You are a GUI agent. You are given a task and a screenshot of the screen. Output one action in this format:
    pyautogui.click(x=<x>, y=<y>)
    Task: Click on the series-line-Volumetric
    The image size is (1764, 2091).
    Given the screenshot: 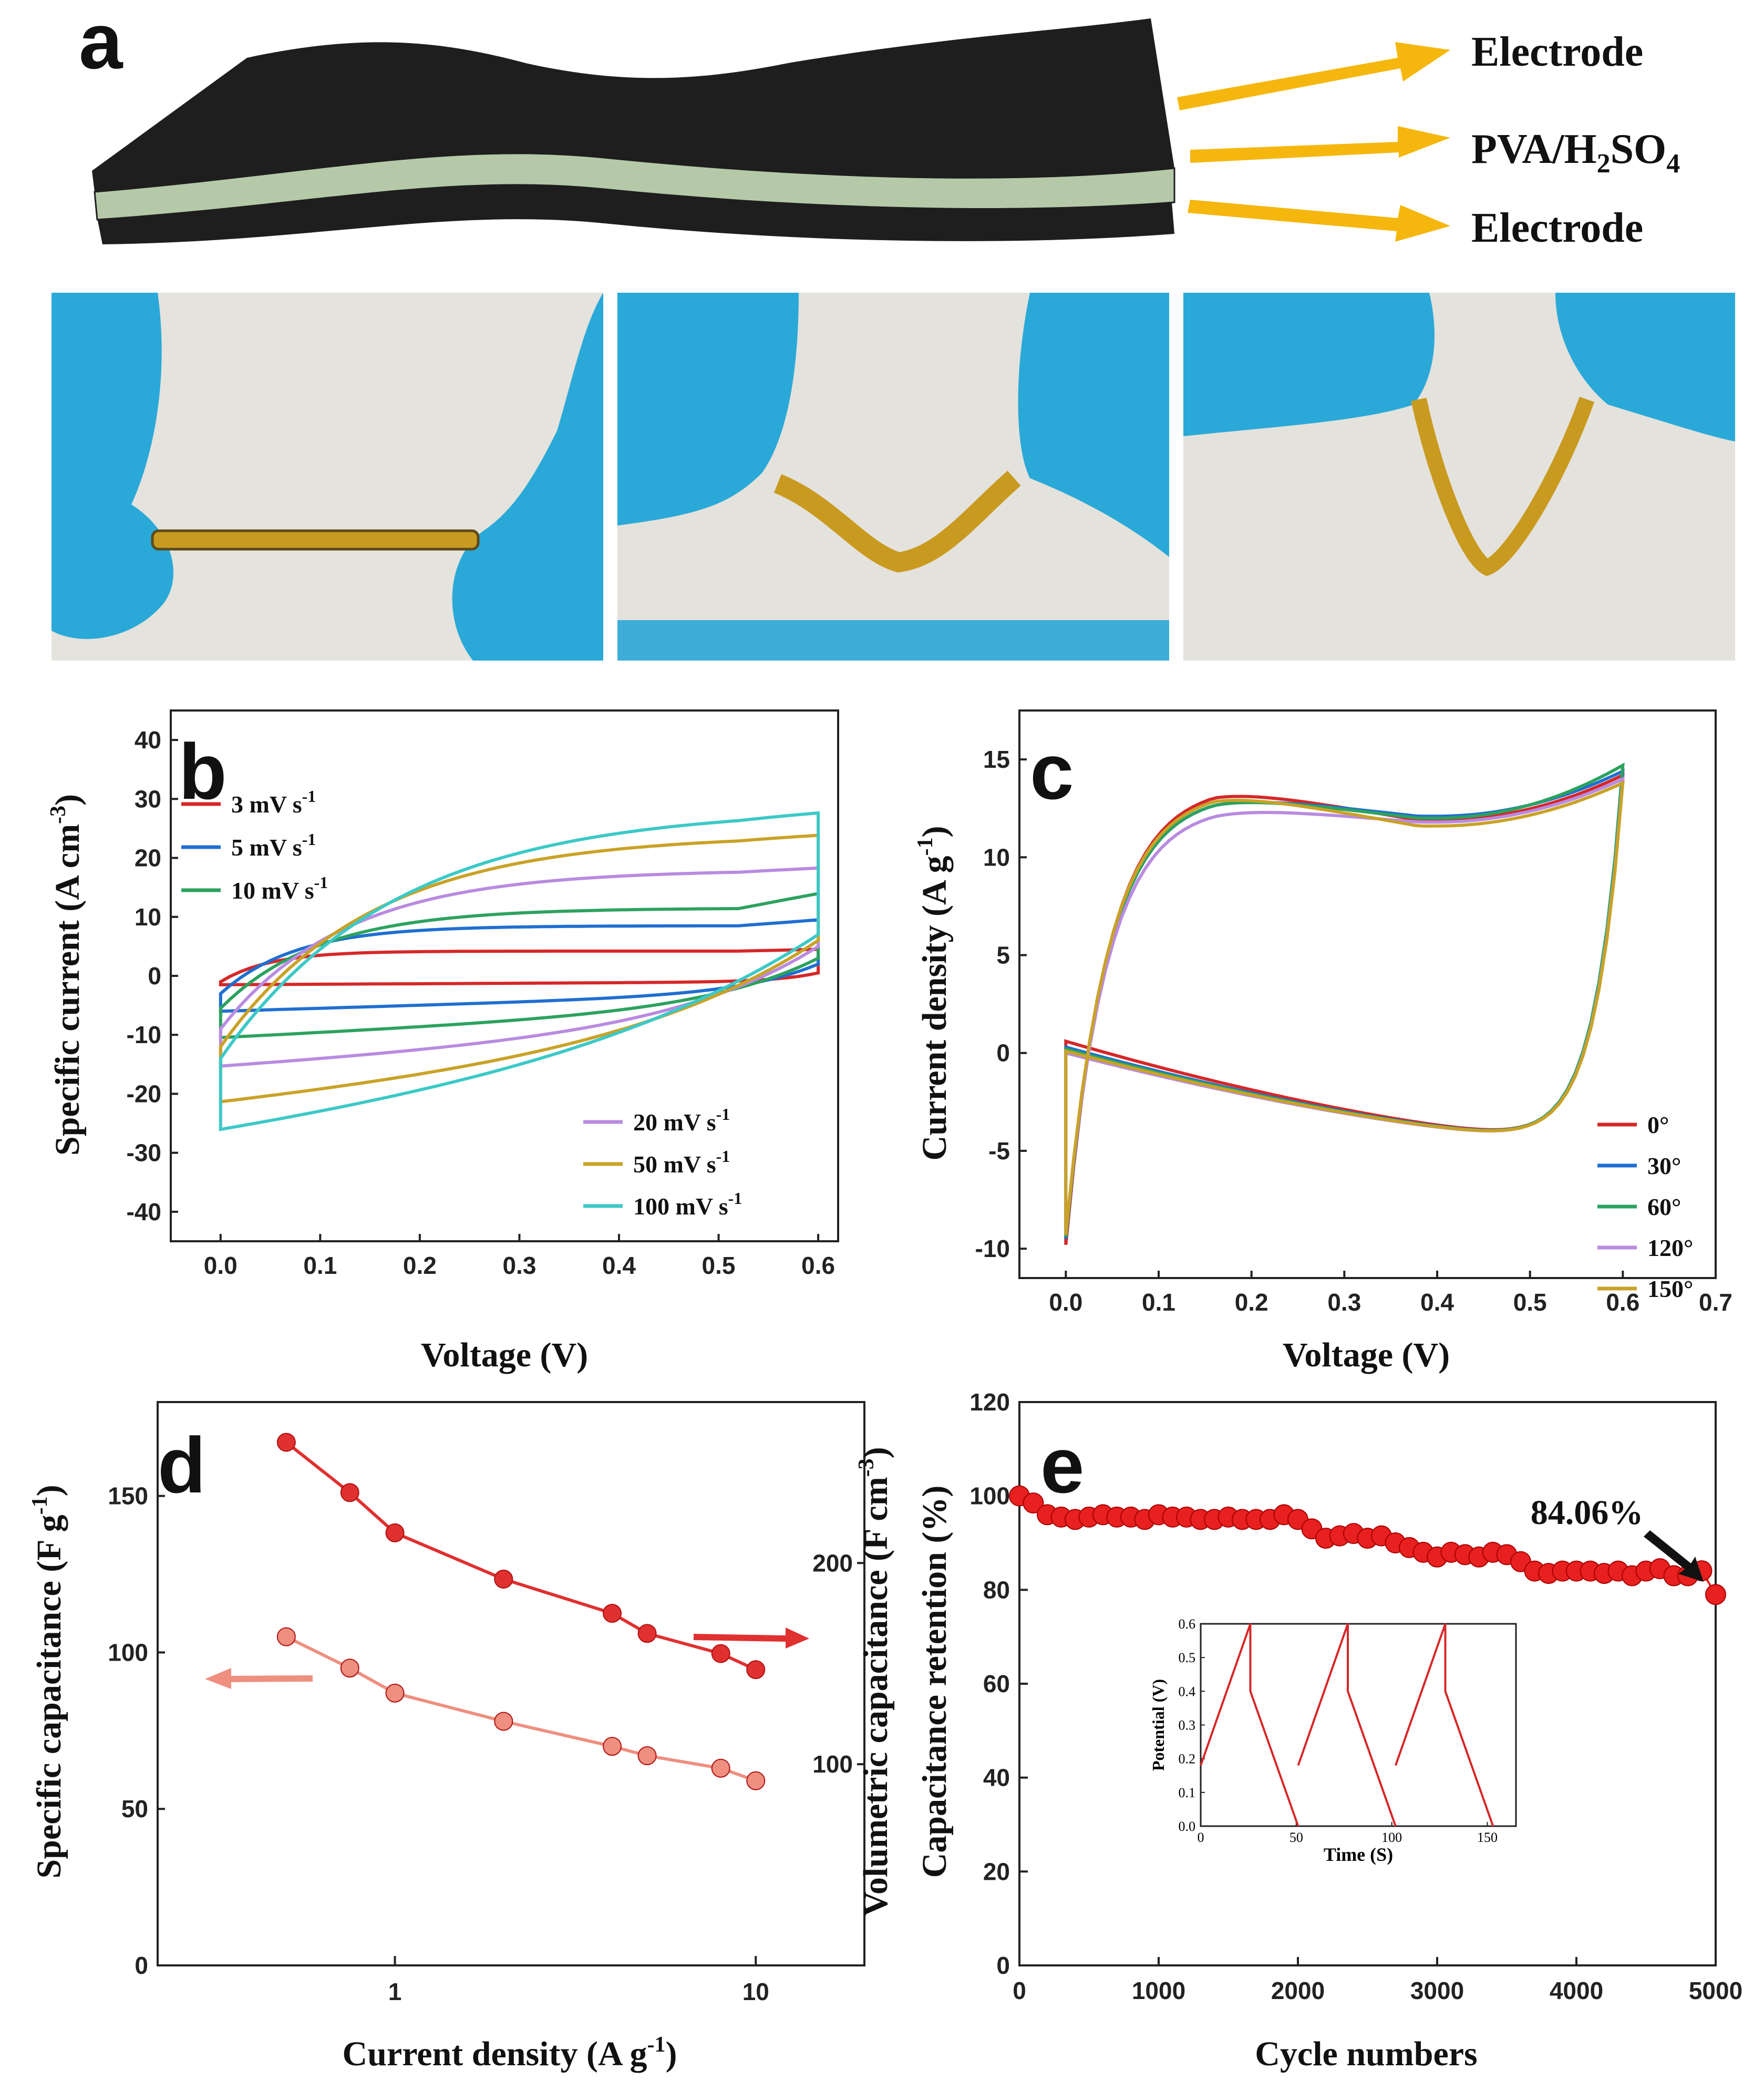 What is the action you would take?
    pyautogui.click(x=521, y=1556)
    